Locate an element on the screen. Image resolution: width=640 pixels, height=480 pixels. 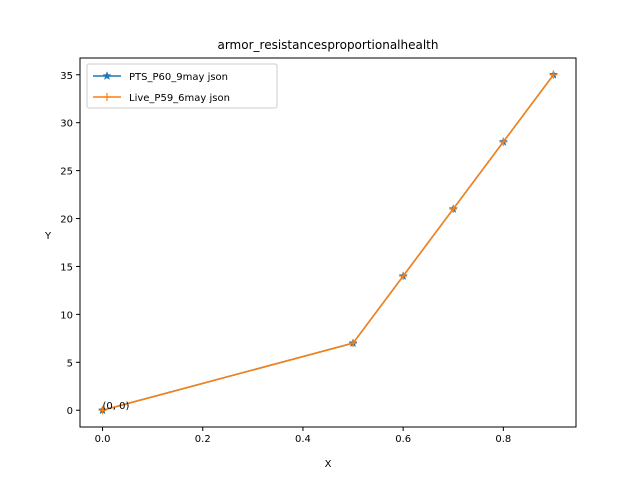
legend-entry: Live_P59_6may json is located at coordinates (161, 98).